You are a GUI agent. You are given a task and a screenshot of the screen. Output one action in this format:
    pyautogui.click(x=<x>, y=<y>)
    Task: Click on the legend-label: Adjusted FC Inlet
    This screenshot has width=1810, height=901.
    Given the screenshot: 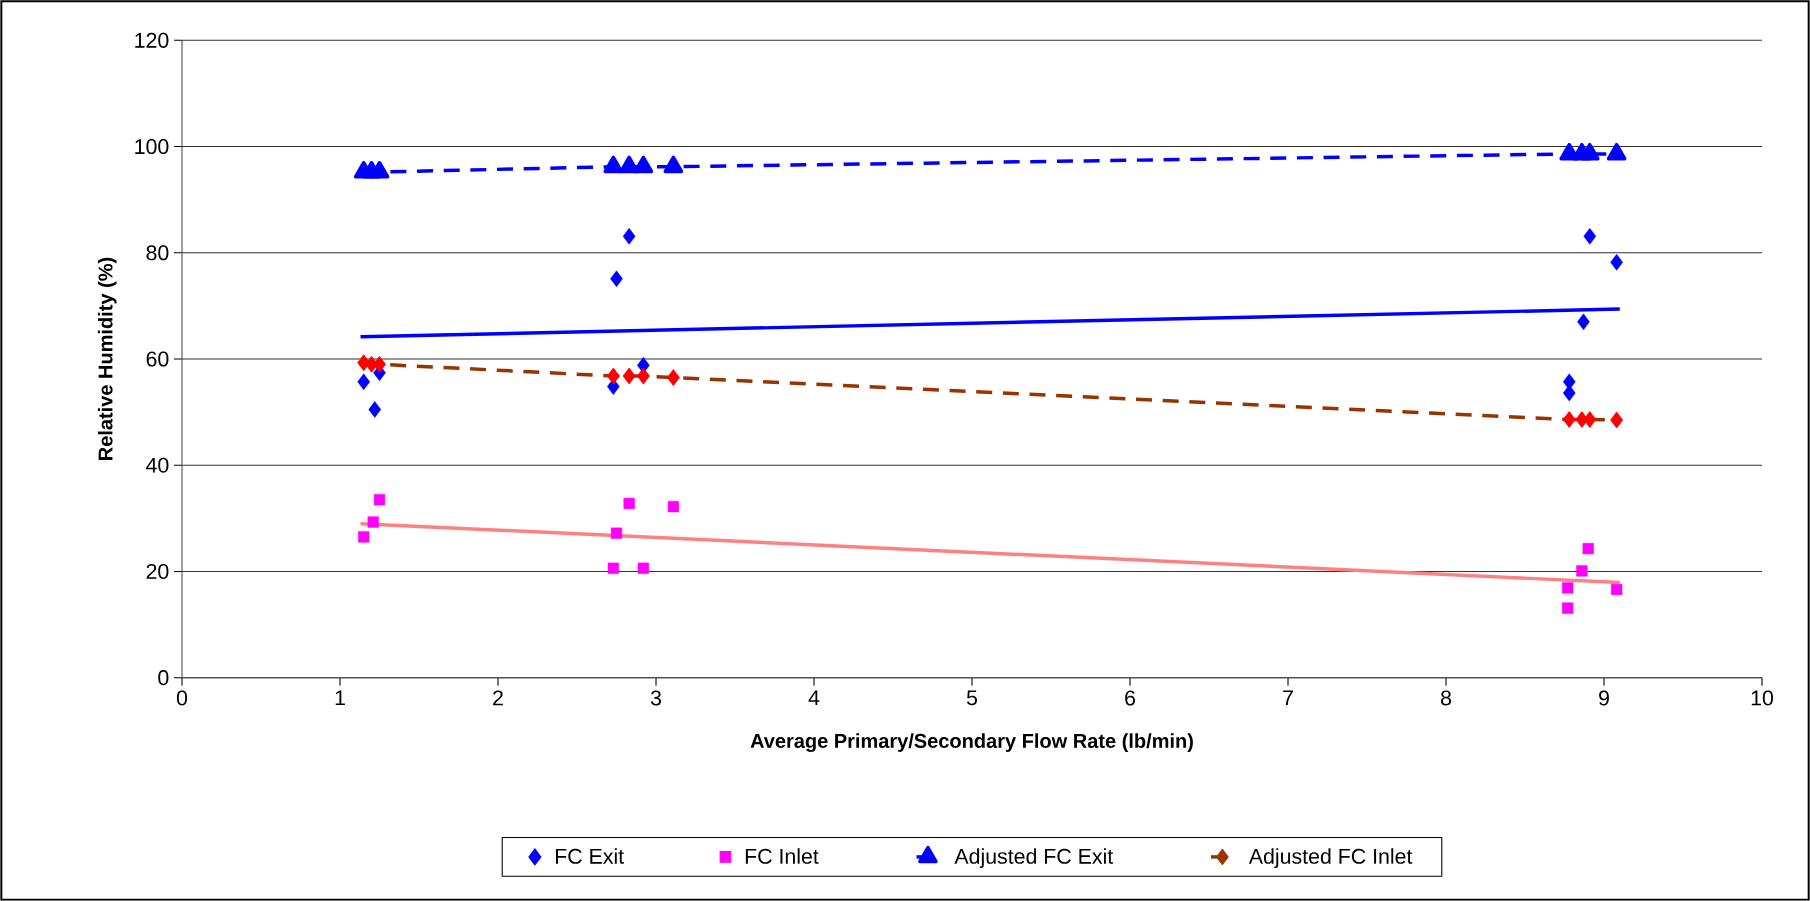 What is the action you would take?
    pyautogui.click(x=1330, y=858)
    